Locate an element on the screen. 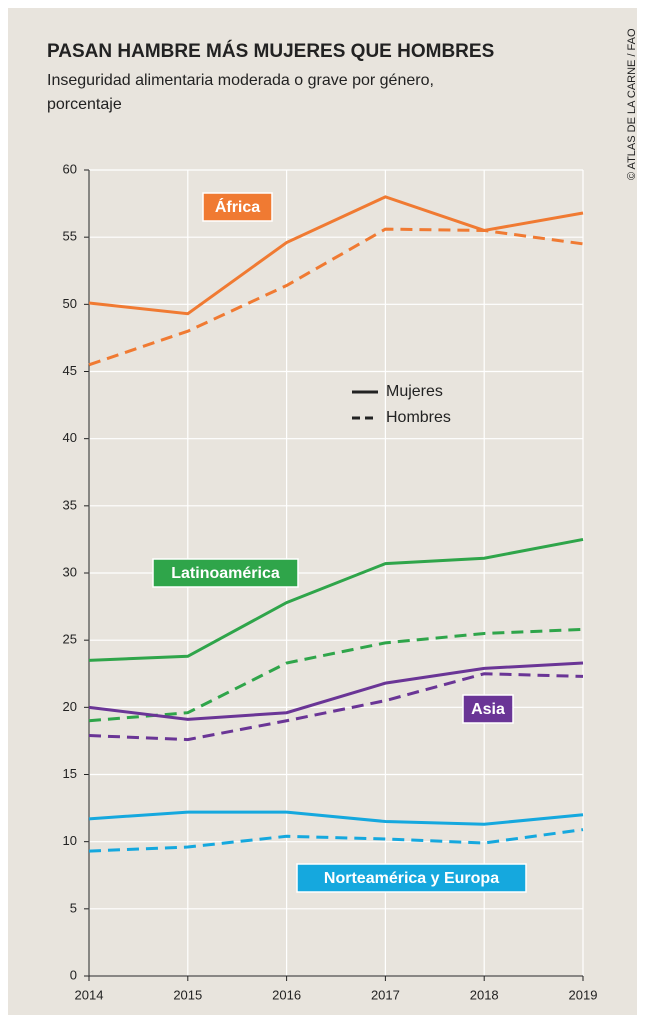  series-label: Norteamérica y Europa is located at coordinates (411, 878).